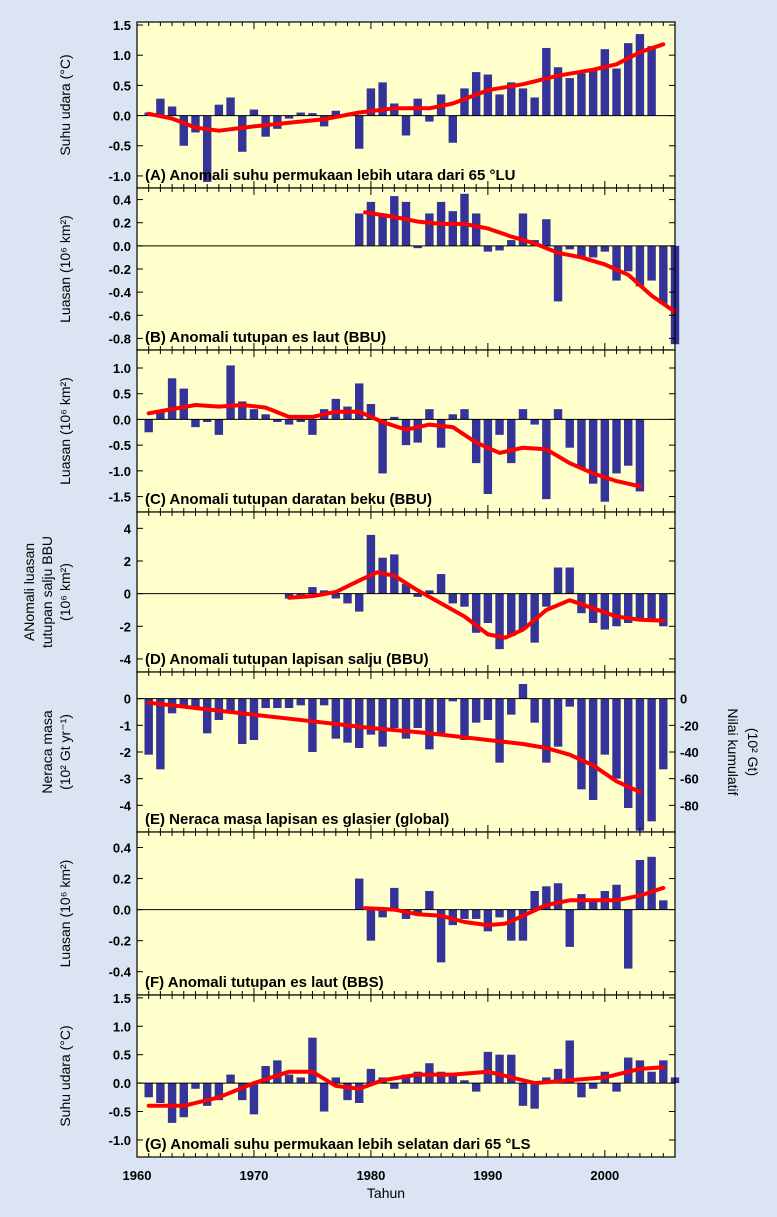 Image resolution: width=777 pixels, height=1217 pixels. What do you see at coordinates (120, 292) in the screenshot?
I see `y-tick-label: -0.4` at bounding box center [120, 292].